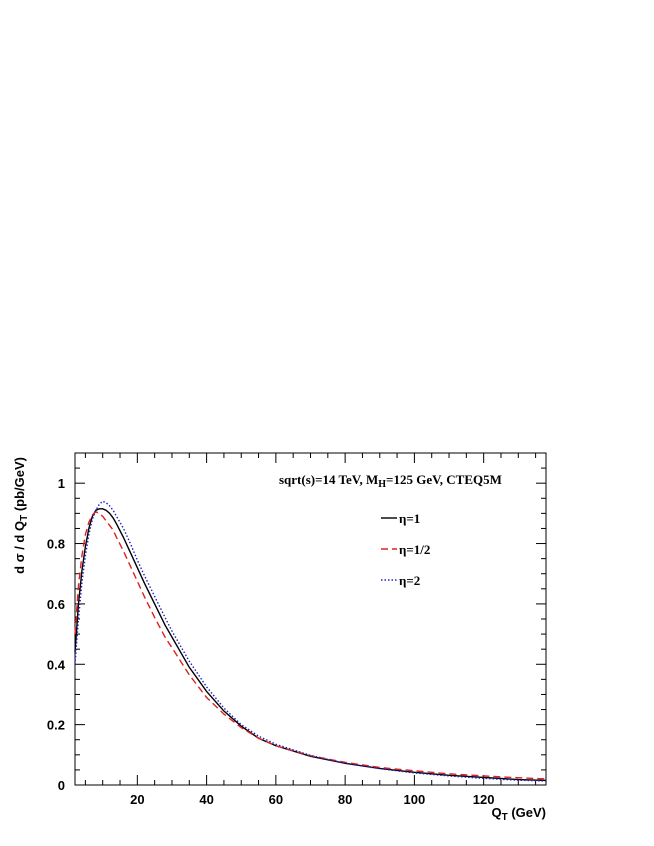 The height and width of the screenshot is (846, 654). Describe the element at coordinates (56, 725) in the screenshot. I see `y-tick-label: 0.2` at that location.